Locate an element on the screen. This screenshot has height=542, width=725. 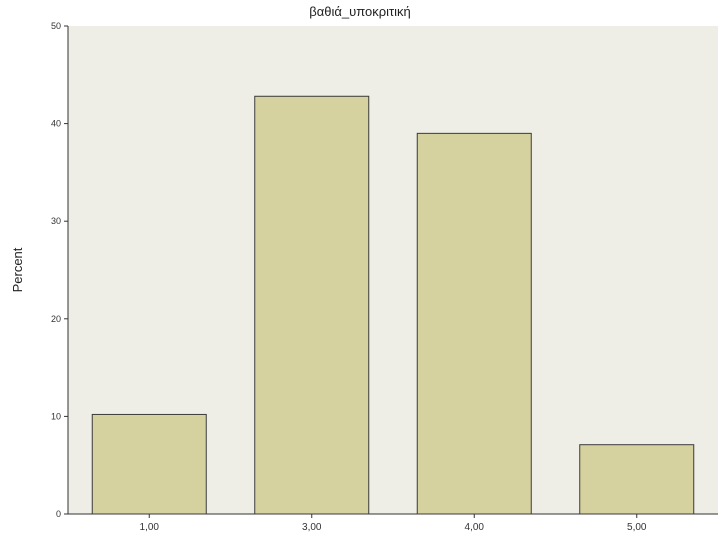
x-tick-label: 5,00 is located at coordinates (637, 527).